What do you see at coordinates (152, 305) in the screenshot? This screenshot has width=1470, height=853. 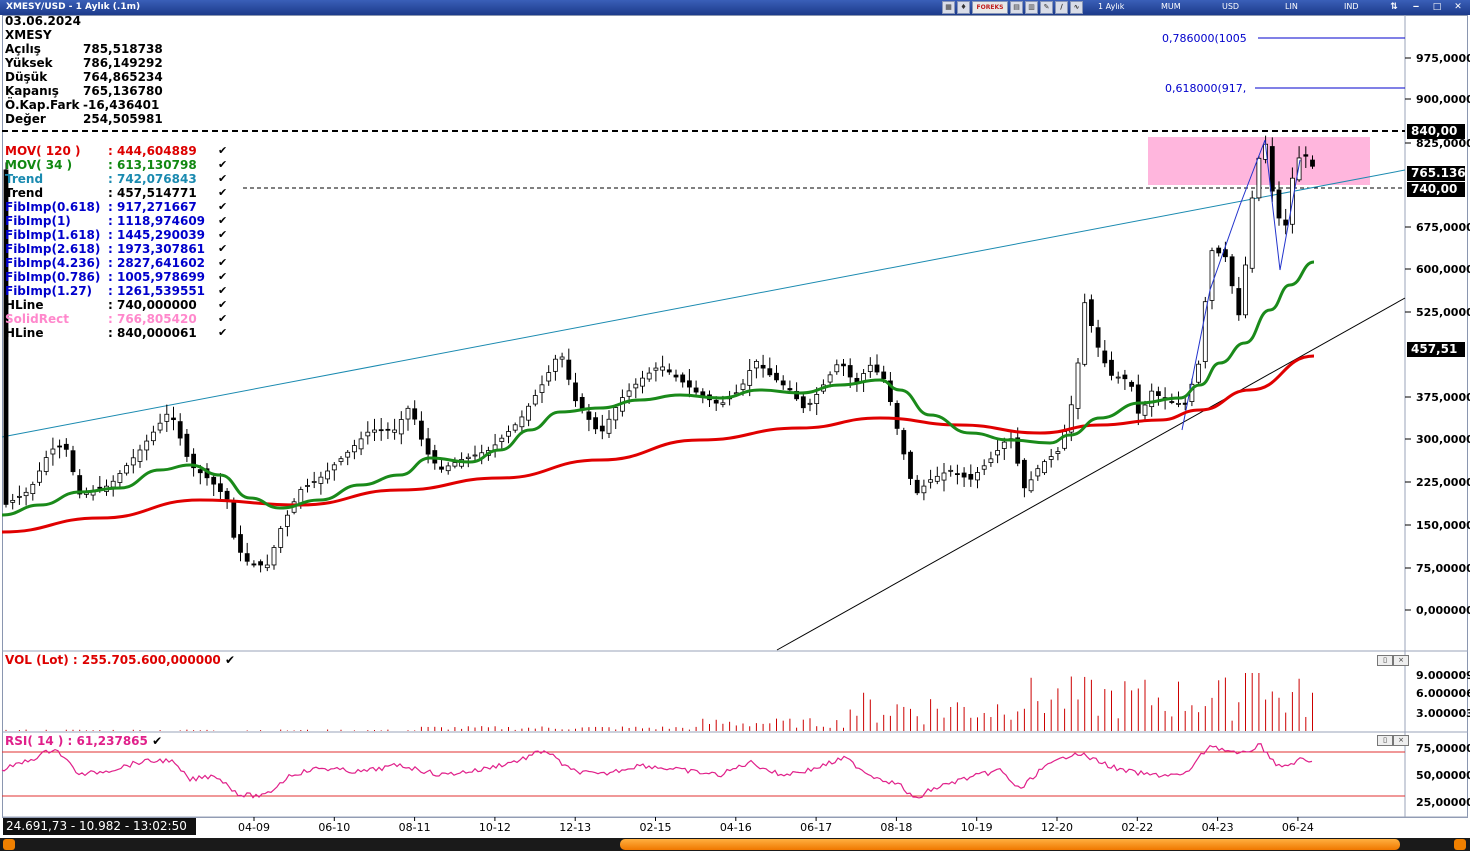 I see `indicator-value: : 740,000000` at bounding box center [152, 305].